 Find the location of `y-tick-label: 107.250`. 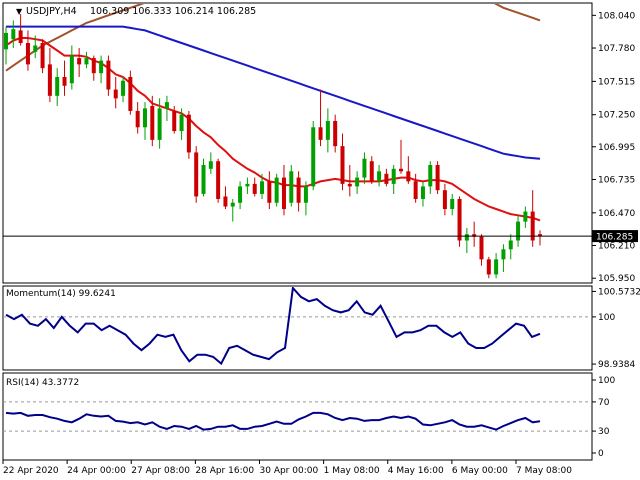

y-tick-label: 107.250 is located at coordinates (616, 116).